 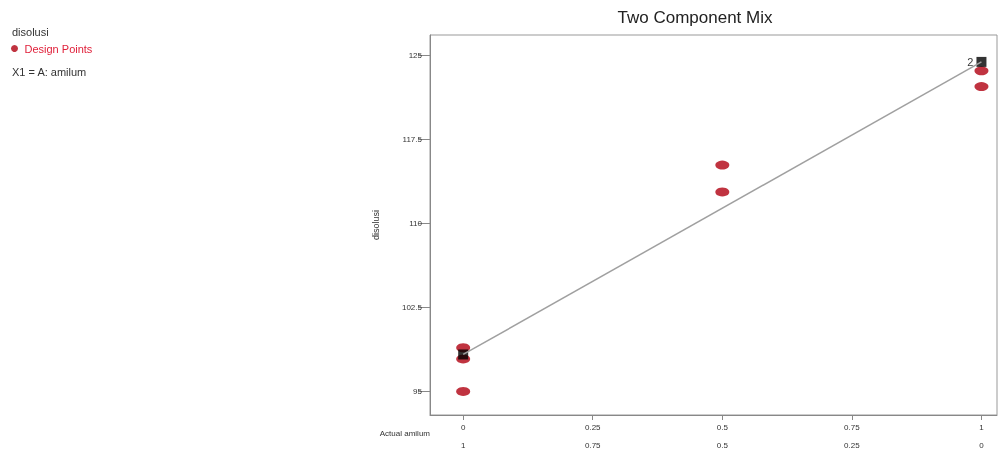 What do you see at coordinates (593, 427) in the screenshot?
I see `x-tick-label: 0.25` at bounding box center [593, 427].